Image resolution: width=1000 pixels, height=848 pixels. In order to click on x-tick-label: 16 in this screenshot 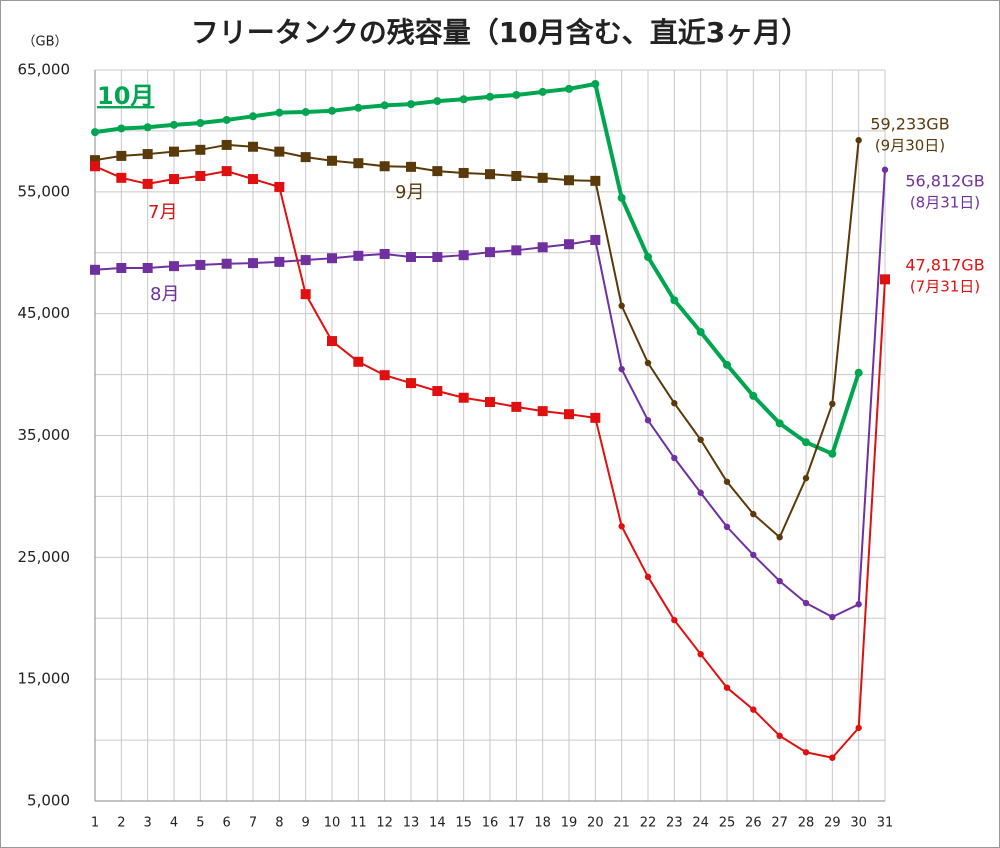, I will do `click(490, 823)`.